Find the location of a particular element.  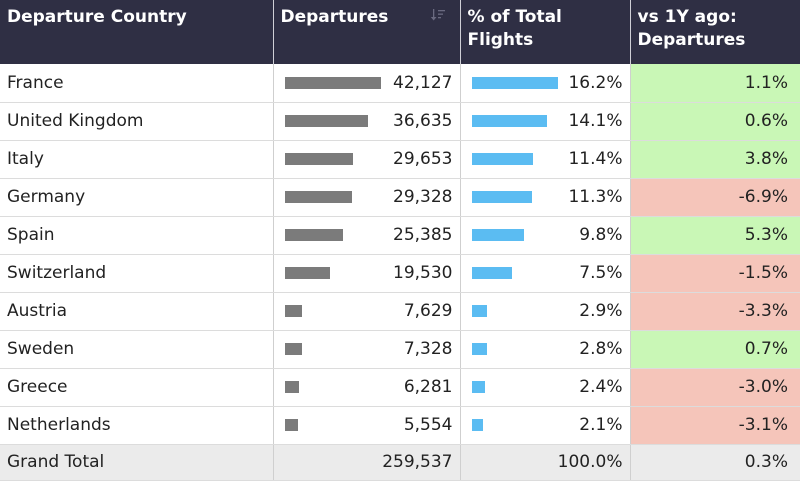

header-departures-label: Departures is located at coordinates (334, 17).